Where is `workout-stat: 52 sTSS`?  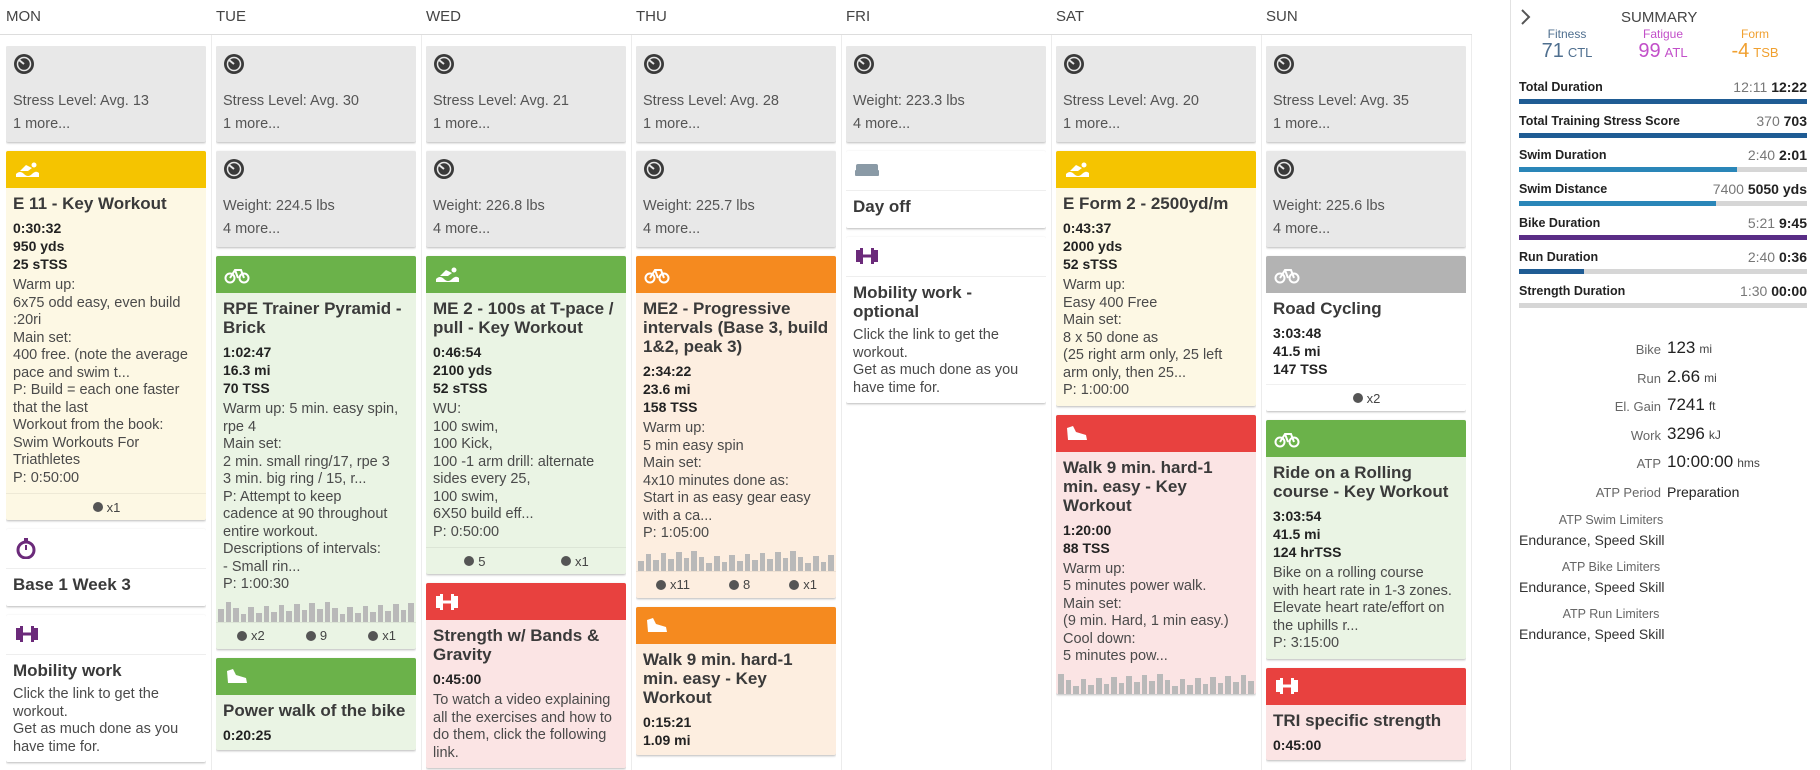 workout-stat: 52 sTSS is located at coordinates (460, 388).